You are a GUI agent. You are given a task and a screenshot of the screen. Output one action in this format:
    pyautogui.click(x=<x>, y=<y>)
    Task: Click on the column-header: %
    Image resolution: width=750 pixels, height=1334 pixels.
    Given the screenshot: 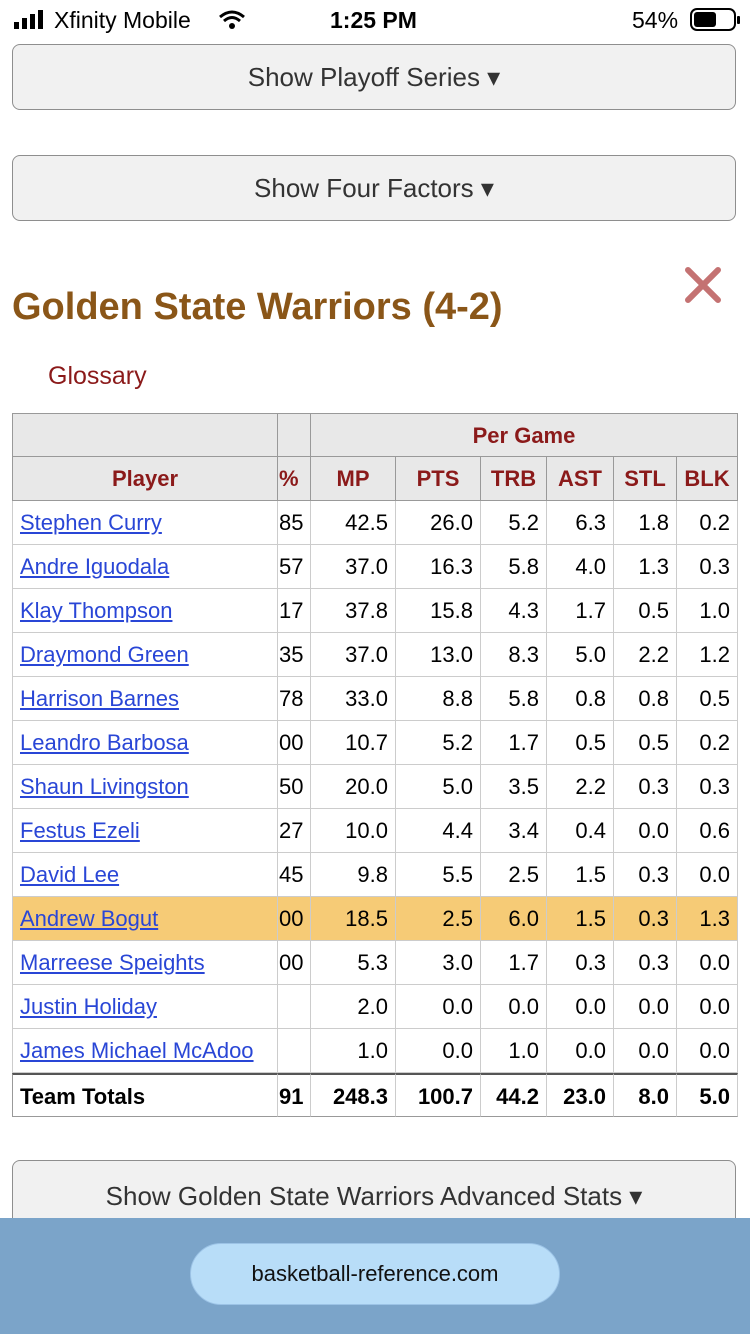 What is the action you would take?
    pyautogui.click(x=294, y=479)
    